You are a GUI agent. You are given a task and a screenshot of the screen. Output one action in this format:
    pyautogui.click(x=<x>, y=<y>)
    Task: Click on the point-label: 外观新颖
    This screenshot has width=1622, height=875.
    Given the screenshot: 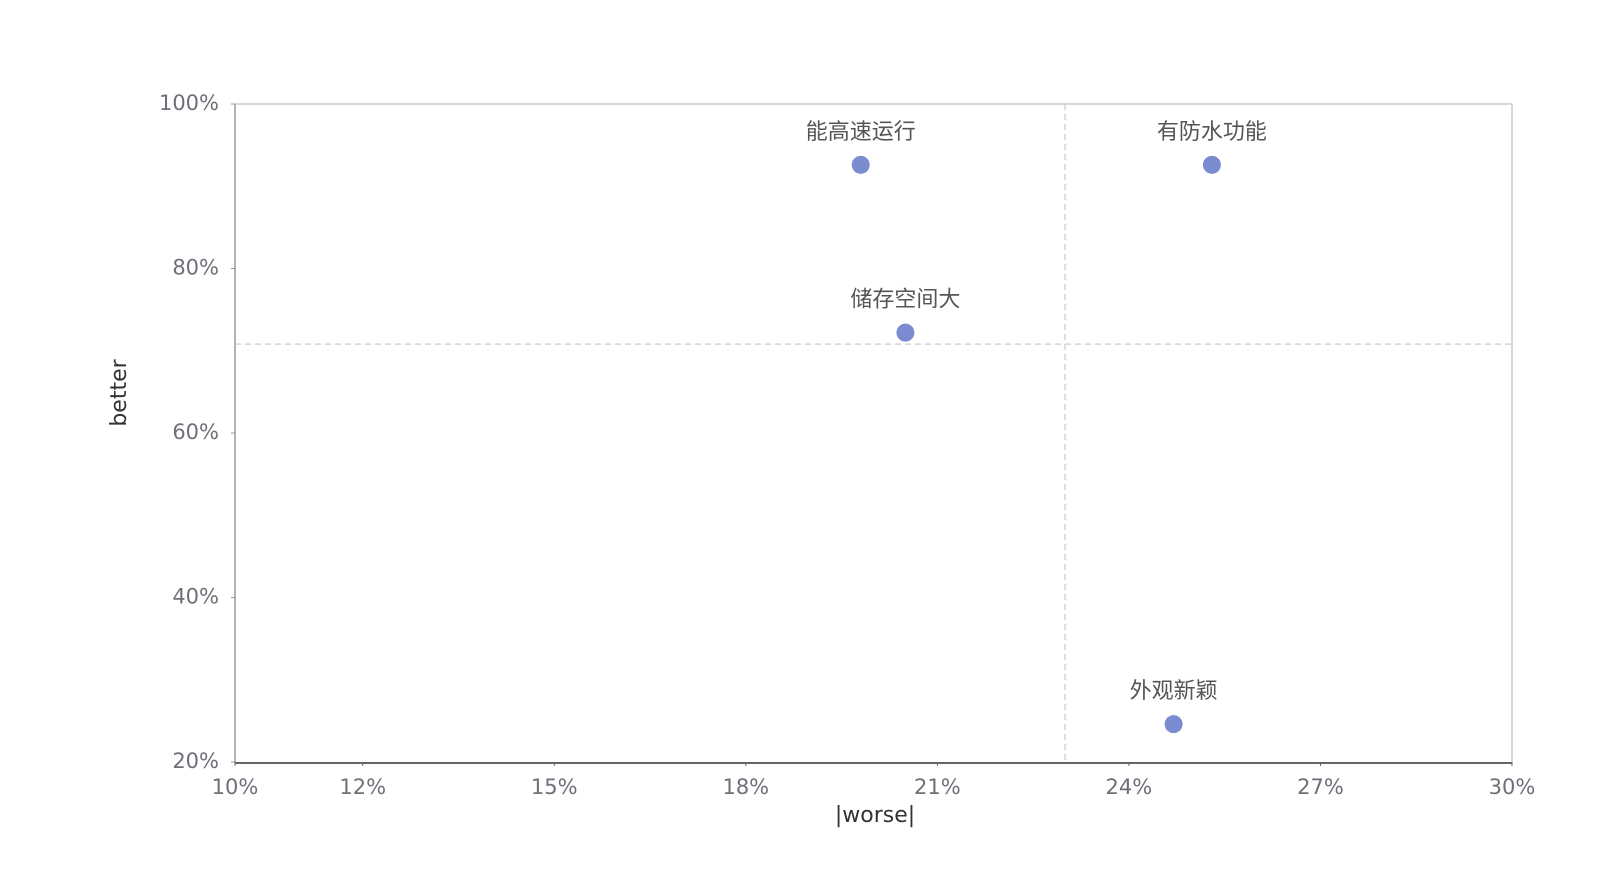 What is the action you would take?
    pyautogui.click(x=1174, y=691)
    